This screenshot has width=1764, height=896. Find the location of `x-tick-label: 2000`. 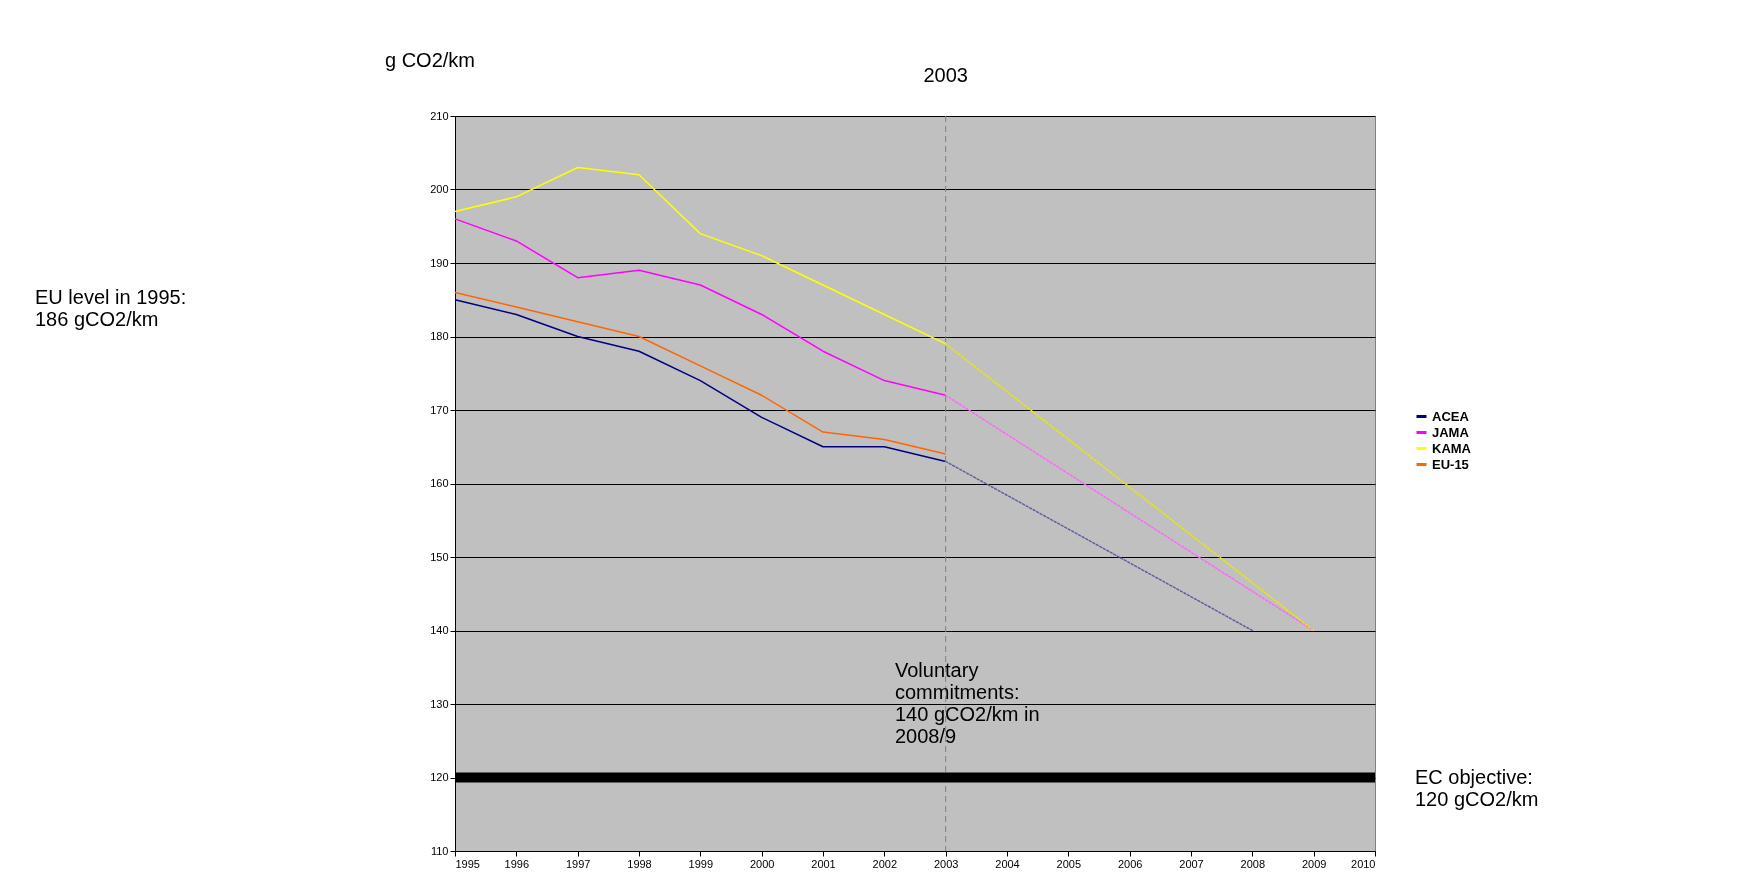

x-tick-label: 2000 is located at coordinates (762, 863).